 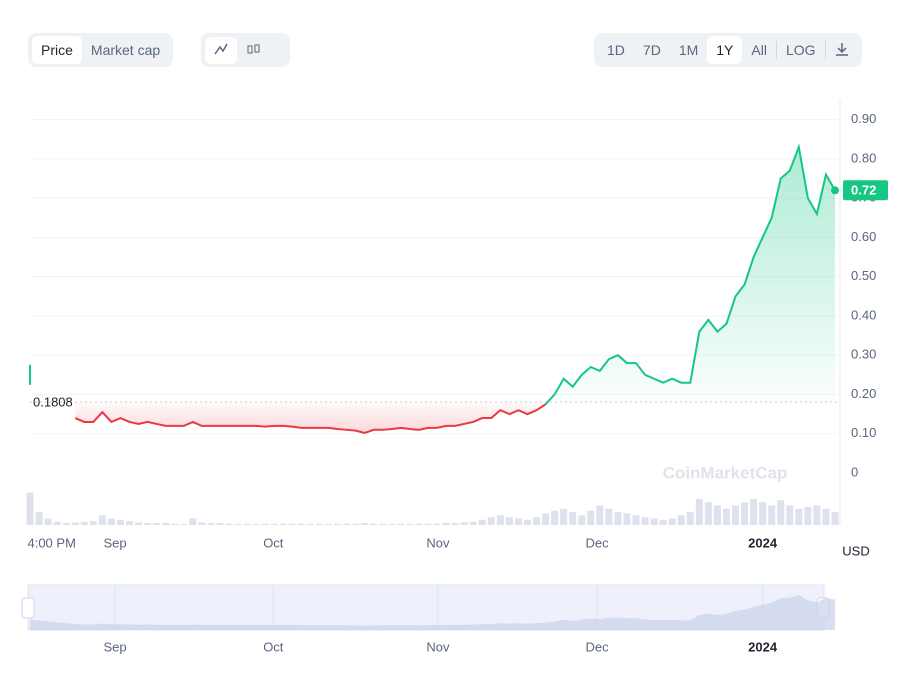 I want to click on navigator-label: Nov, so click(x=438, y=646).